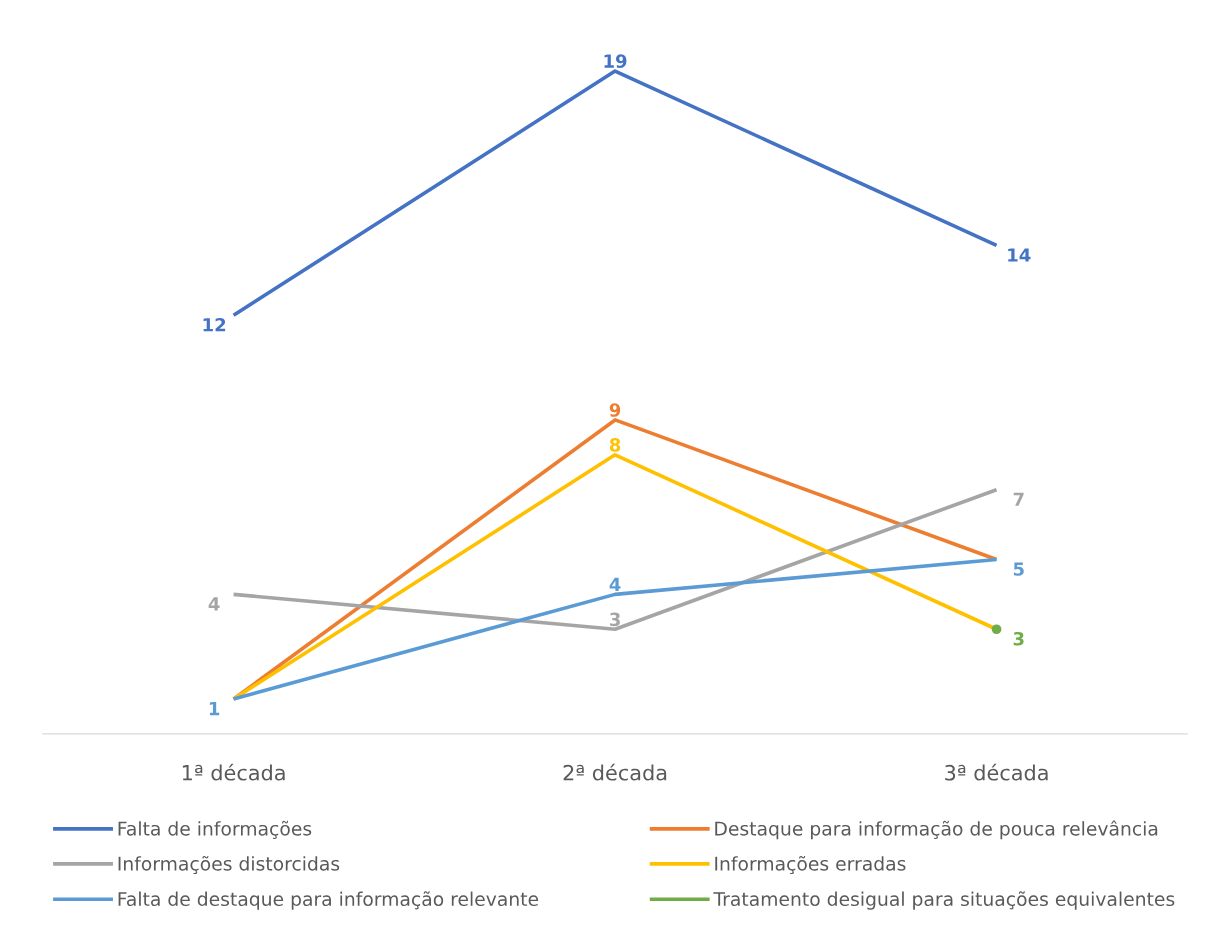  Describe the element at coordinates (615, 445) in the screenshot. I see `data-label: 8` at that location.